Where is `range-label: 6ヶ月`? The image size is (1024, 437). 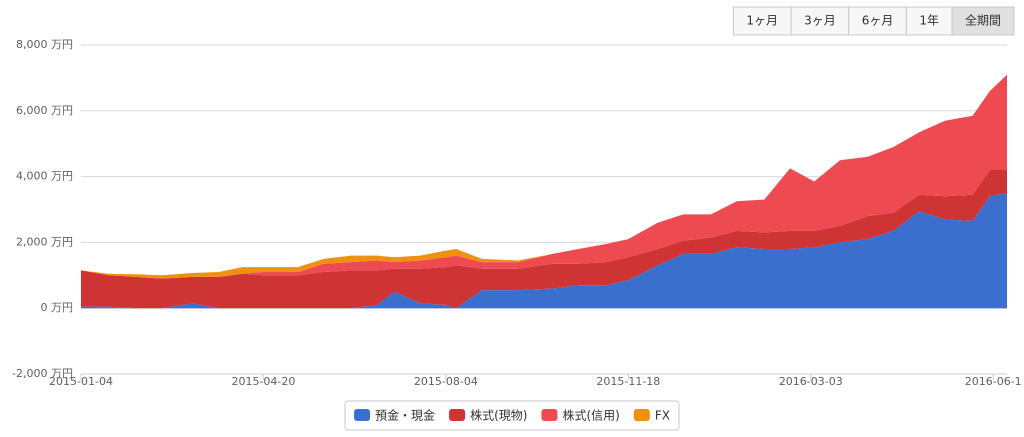 range-label: 6ヶ月 is located at coordinates (878, 21).